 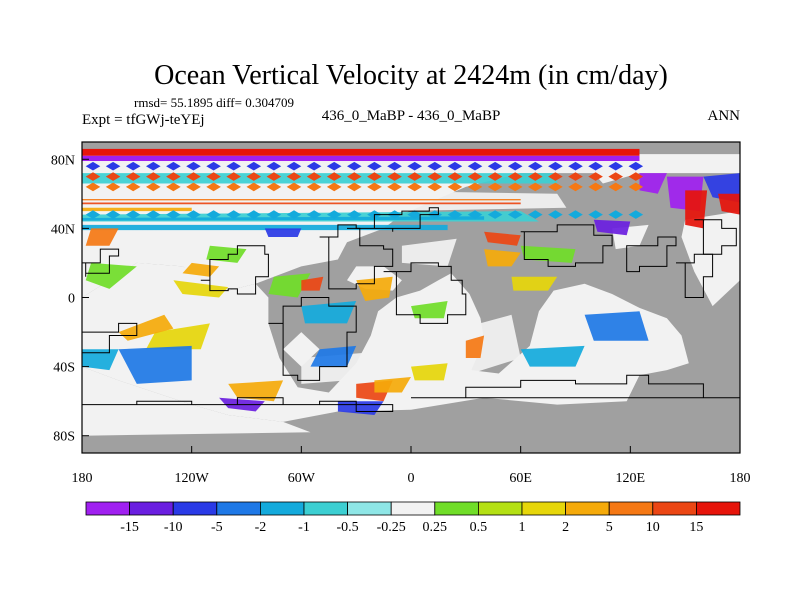 What do you see at coordinates (302, 478) in the screenshot?
I see `x-tick-label: 60W` at bounding box center [302, 478].